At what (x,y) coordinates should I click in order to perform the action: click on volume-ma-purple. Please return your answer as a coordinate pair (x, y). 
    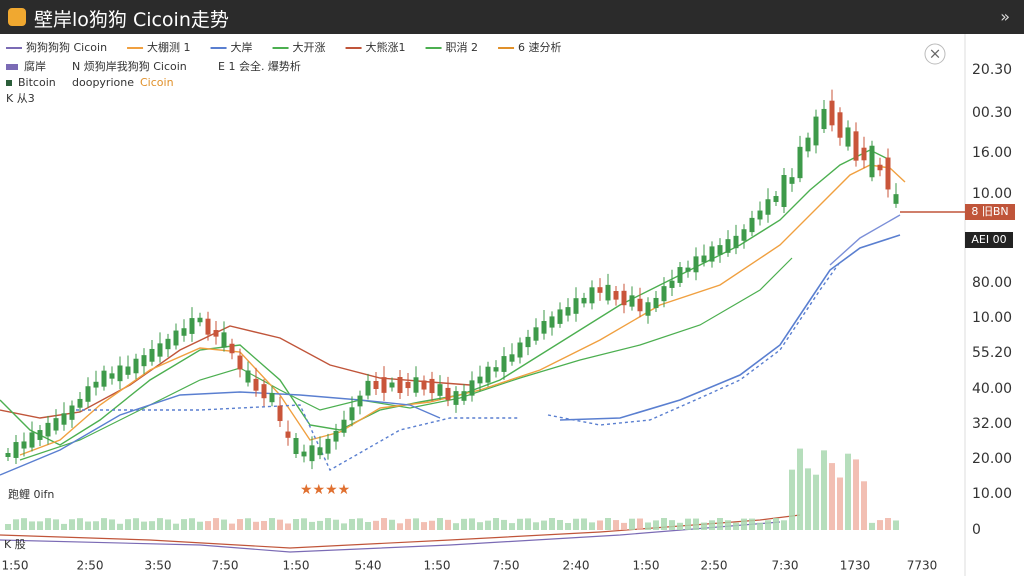
    Looking at the image, I should click on (390, 537).